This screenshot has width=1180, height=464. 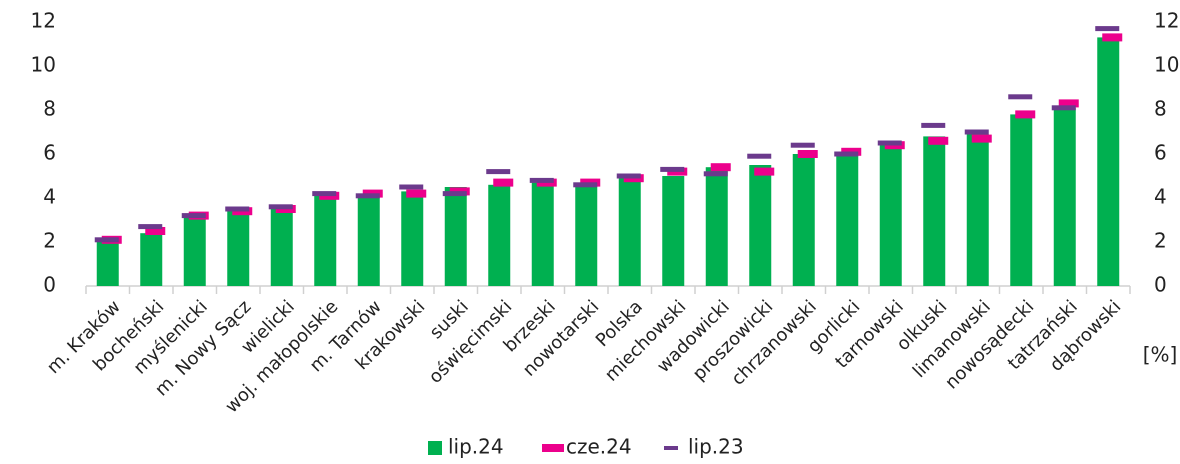 I want to click on y2-axis-label: [%], so click(x=1160, y=355).